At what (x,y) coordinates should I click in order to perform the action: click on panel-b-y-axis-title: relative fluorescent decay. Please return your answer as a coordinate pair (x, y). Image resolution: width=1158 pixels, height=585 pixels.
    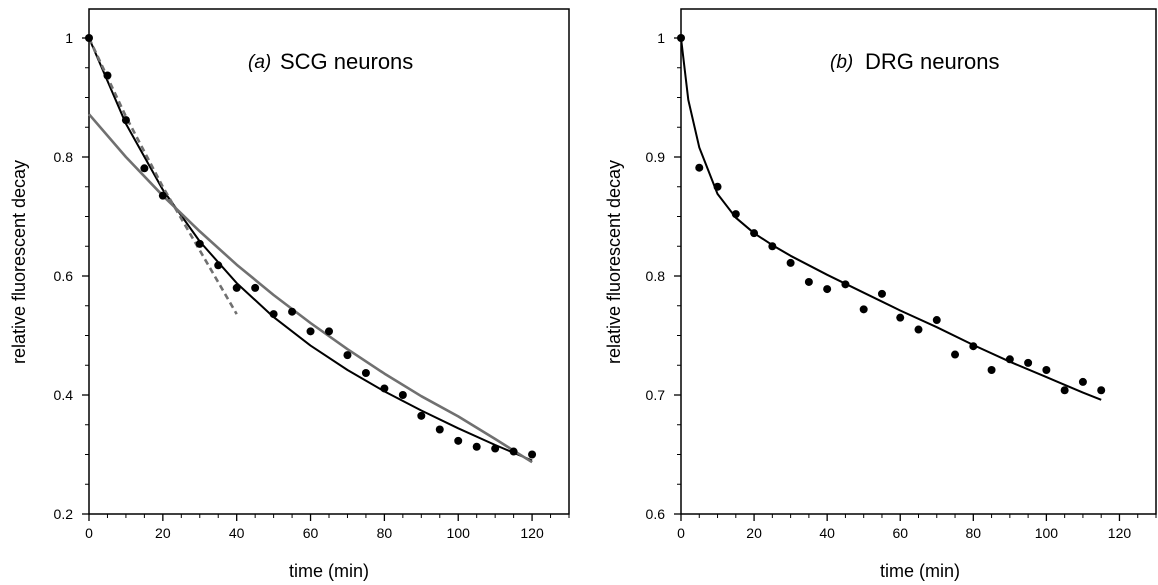
    Looking at the image, I should click on (614, 262).